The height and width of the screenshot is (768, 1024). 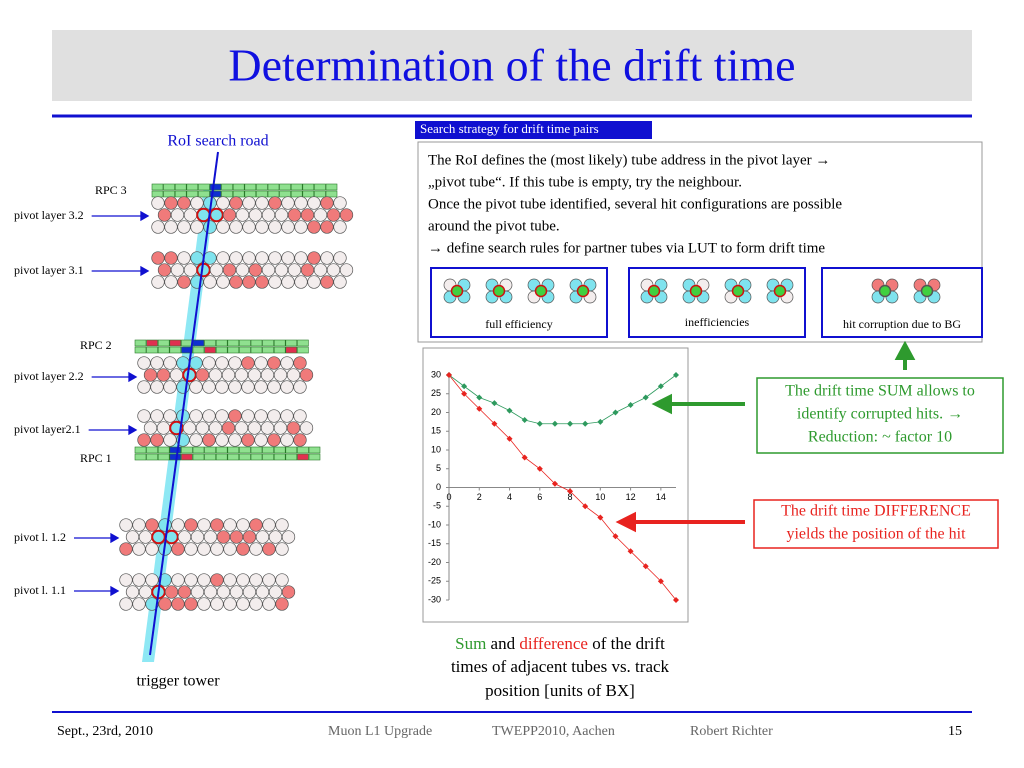 What do you see at coordinates (97, 591) in the screenshot?
I see `label-arrow` at bounding box center [97, 591].